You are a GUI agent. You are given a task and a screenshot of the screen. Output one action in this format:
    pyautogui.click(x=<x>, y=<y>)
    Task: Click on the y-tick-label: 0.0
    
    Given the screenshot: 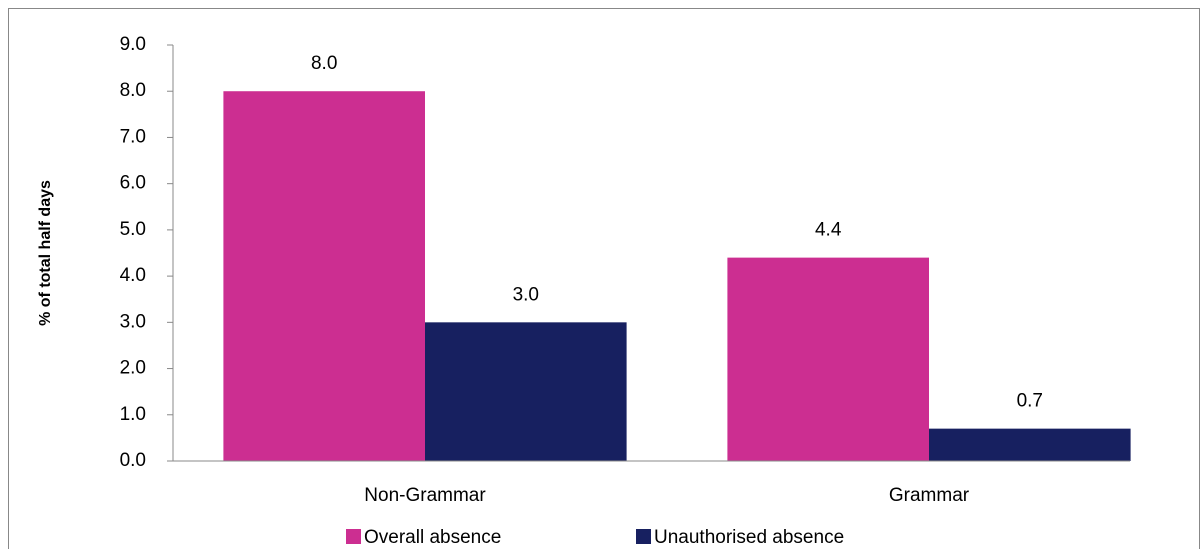 What is the action you would take?
    pyautogui.click(x=133, y=460)
    